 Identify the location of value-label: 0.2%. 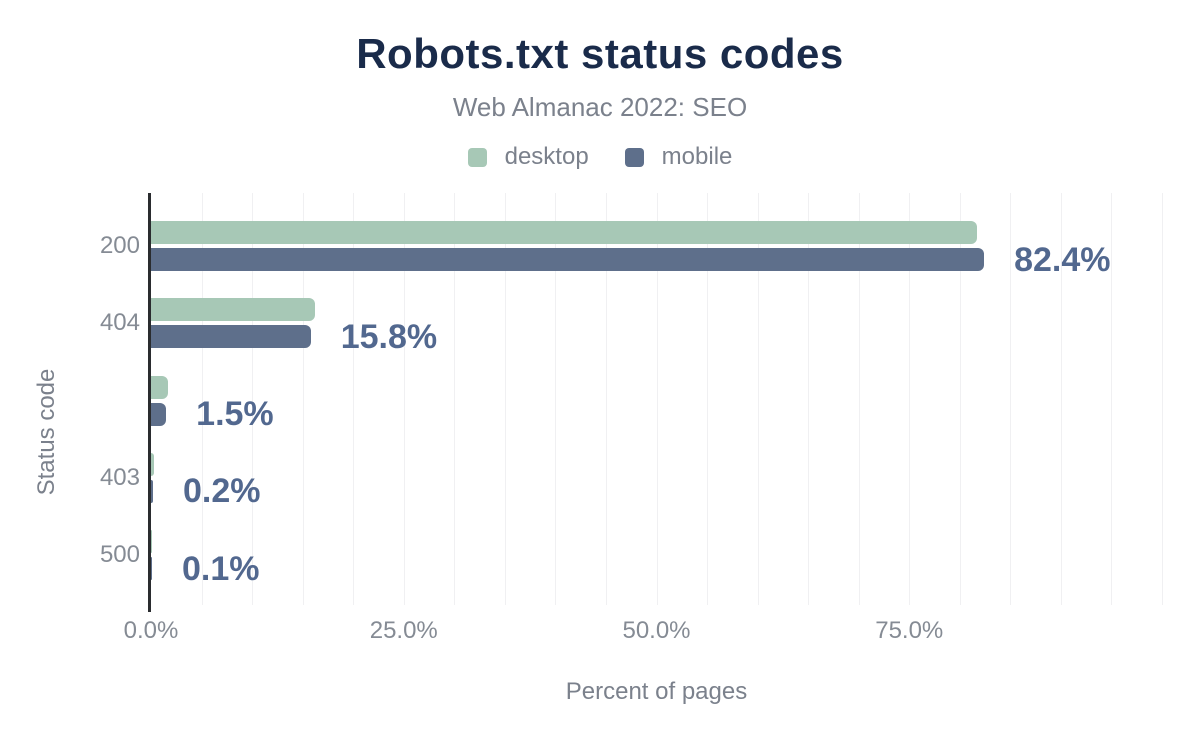
(222, 491).